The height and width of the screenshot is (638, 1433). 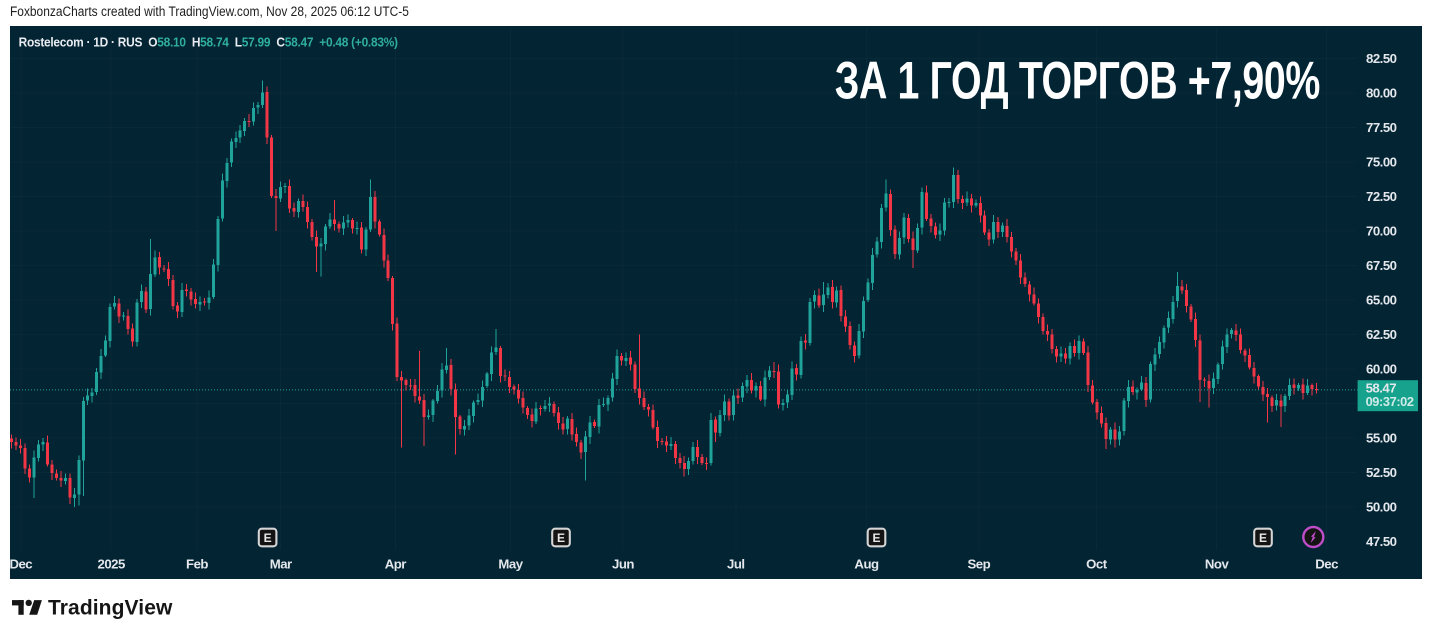 I want to click on svg-text: 58.47, so click(x=1381, y=388).